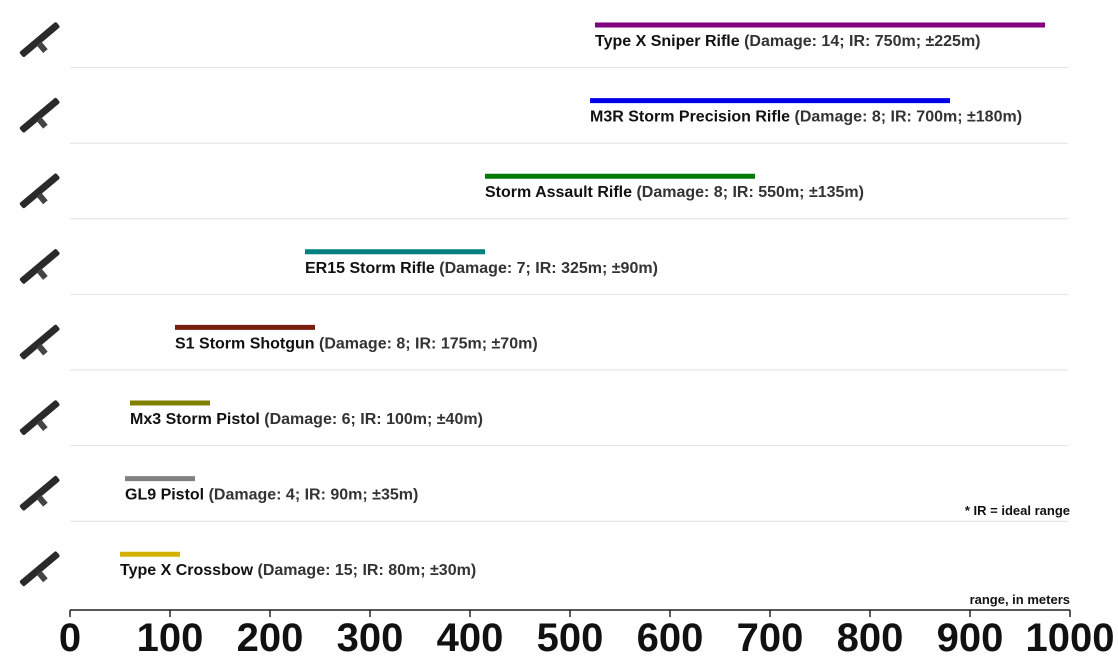 This screenshot has height=659, width=1118. What do you see at coordinates (470, 637) in the screenshot?
I see `x-tick-label: 400` at bounding box center [470, 637].